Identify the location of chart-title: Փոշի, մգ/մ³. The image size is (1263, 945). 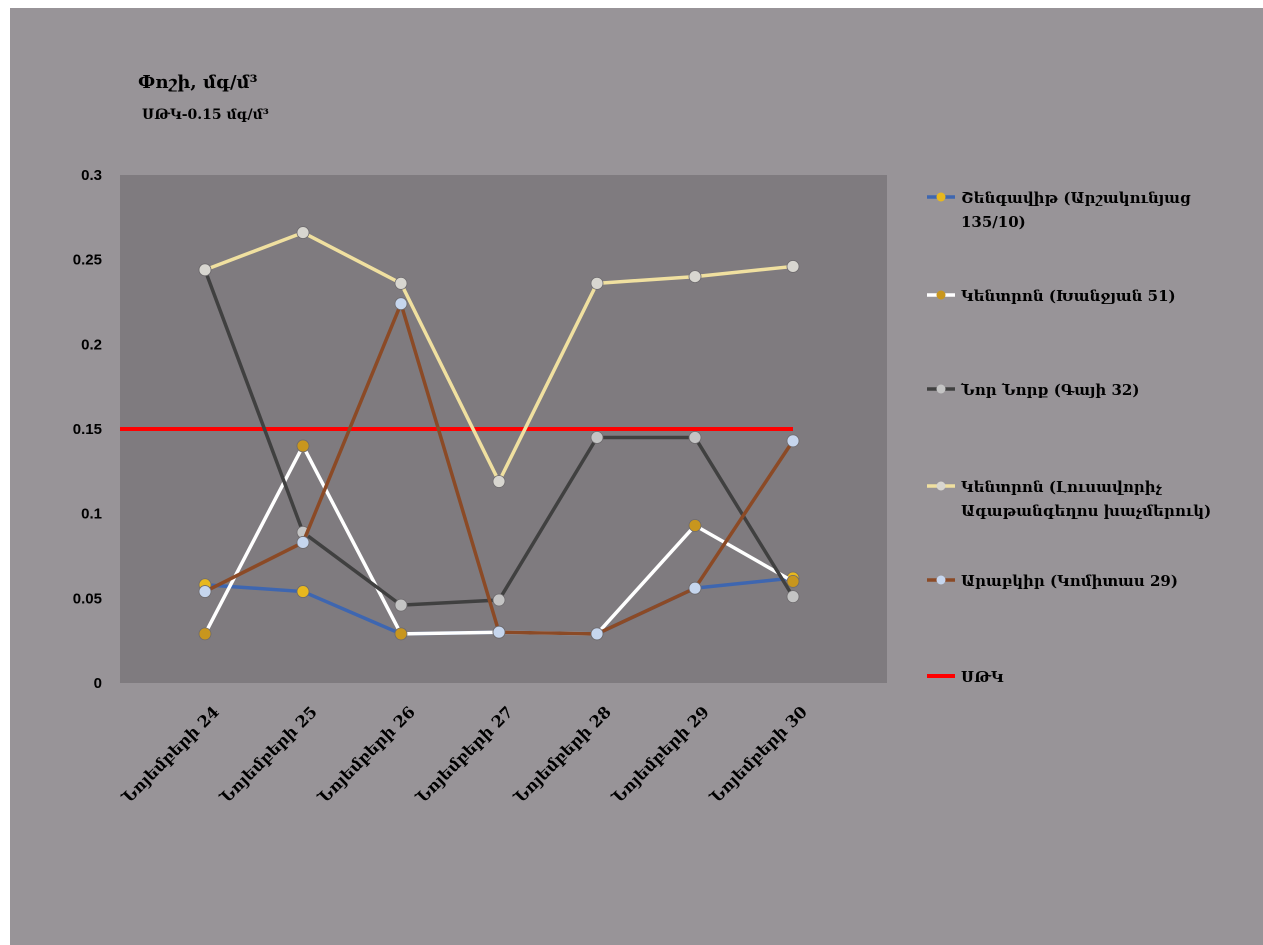
(198, 82).